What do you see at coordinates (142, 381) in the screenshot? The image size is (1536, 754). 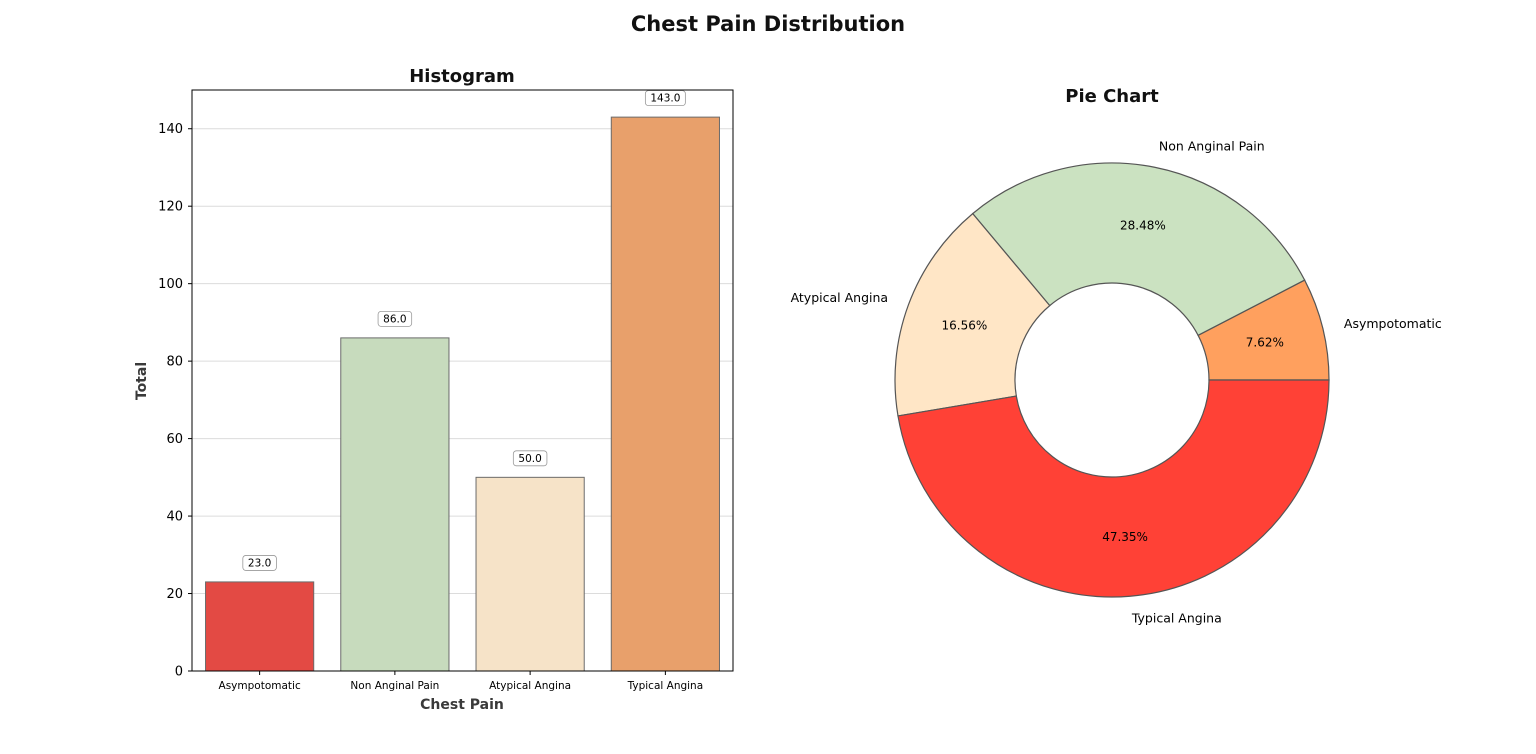 I see `bar-y-axis-label: Total` at bounding box center [142, 381].